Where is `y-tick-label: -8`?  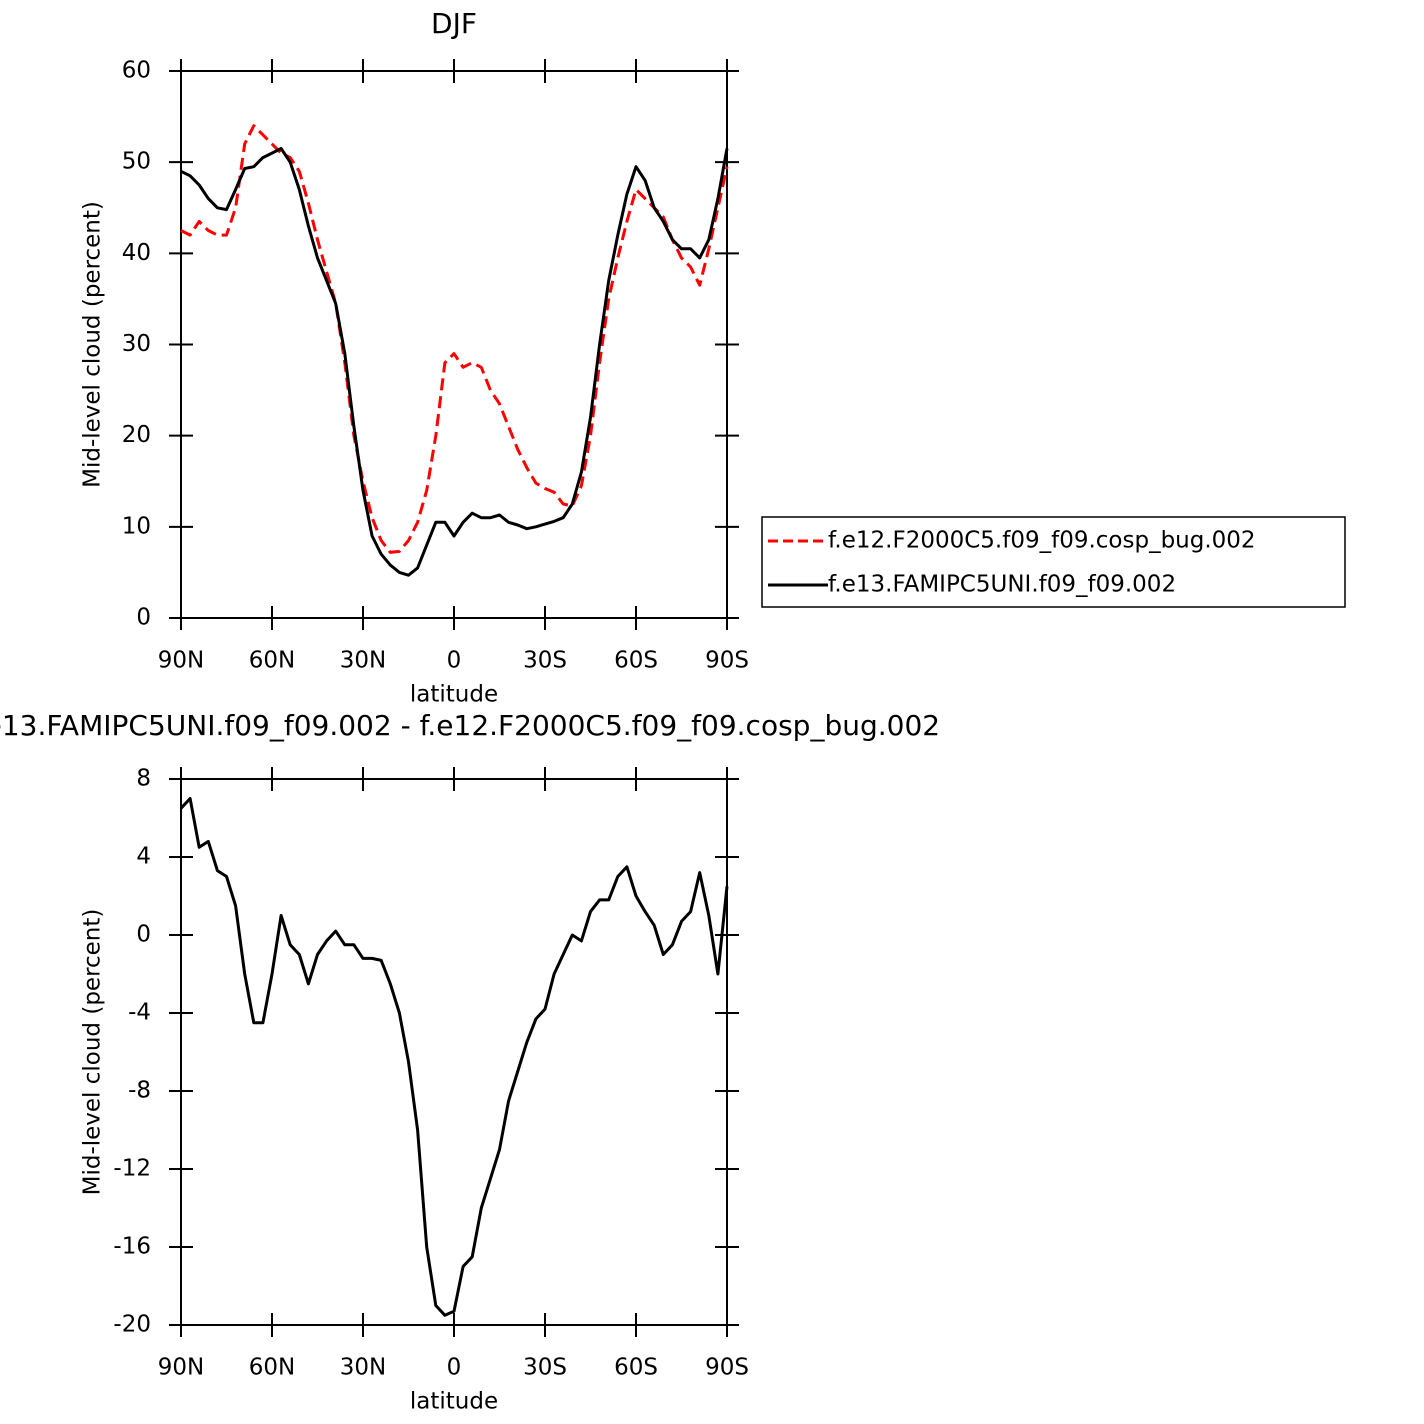
y-tick-label: -8 is located at coordinates (139, 1091).